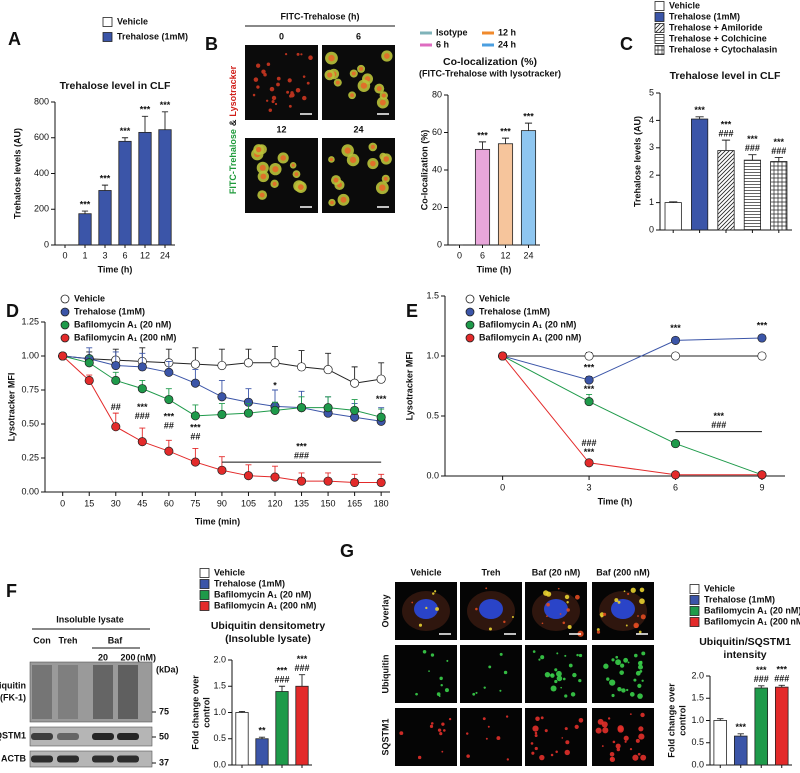 The height and width of the screenshot is (773, 800). I want to click on legend-label: Trehalose (1mM), so click(152, 36).